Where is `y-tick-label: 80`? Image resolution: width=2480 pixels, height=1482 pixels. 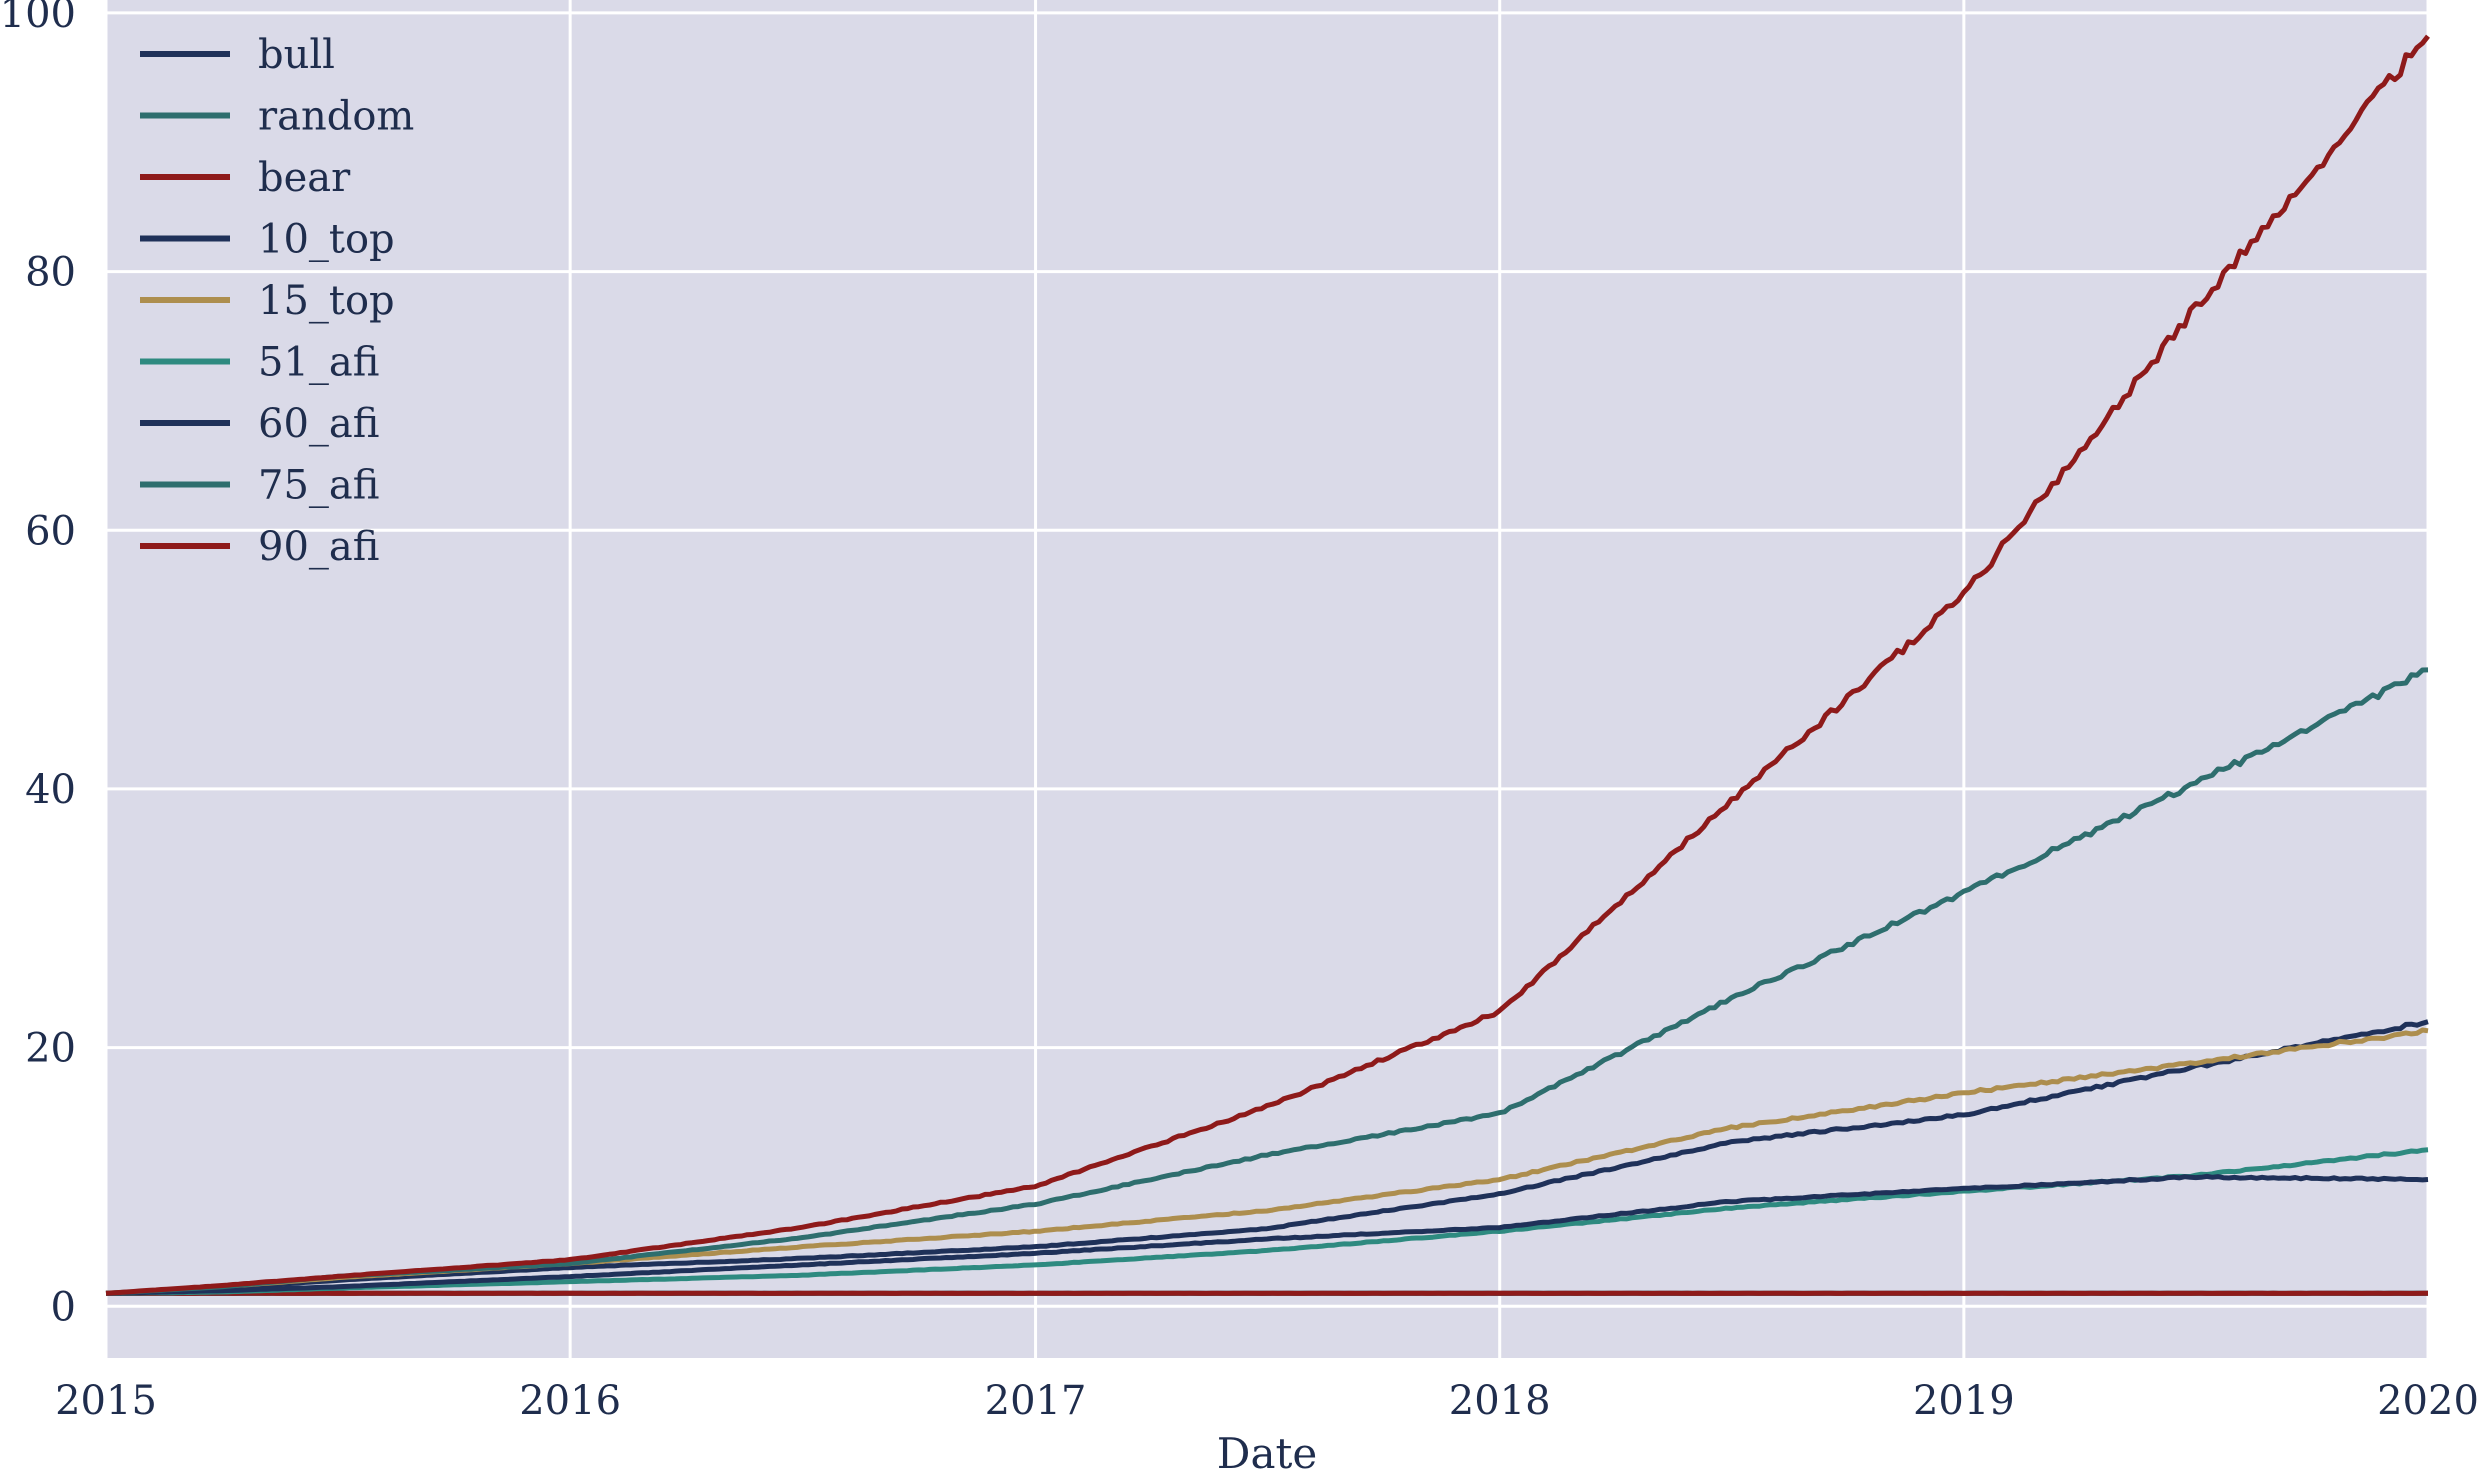 y-tick-label: 80 is located at coordinates (50, 273).